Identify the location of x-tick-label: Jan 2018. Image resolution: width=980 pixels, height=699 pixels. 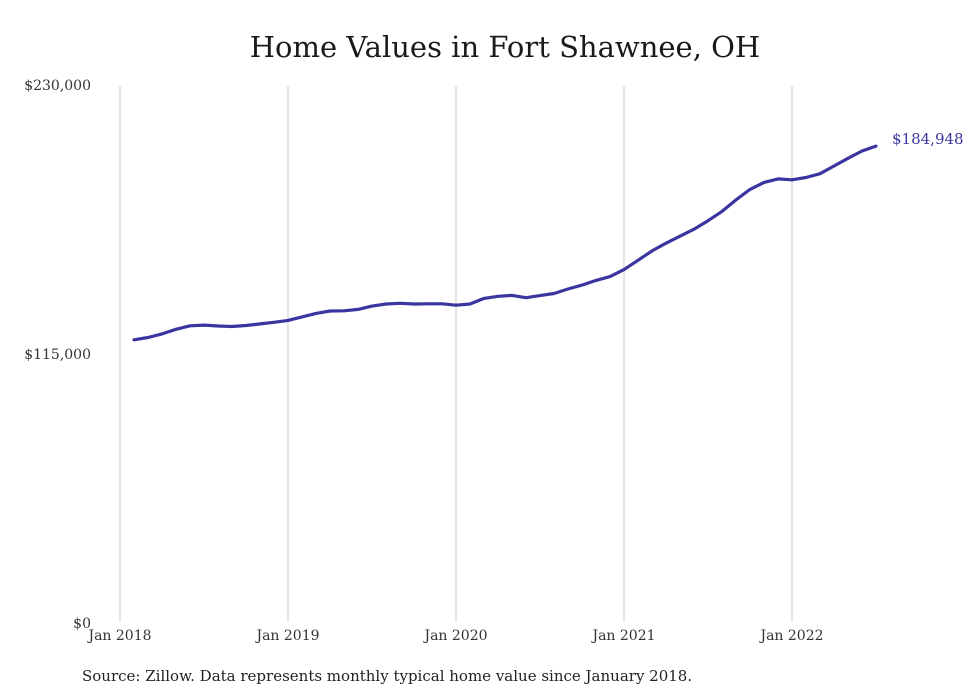
(118, 636).